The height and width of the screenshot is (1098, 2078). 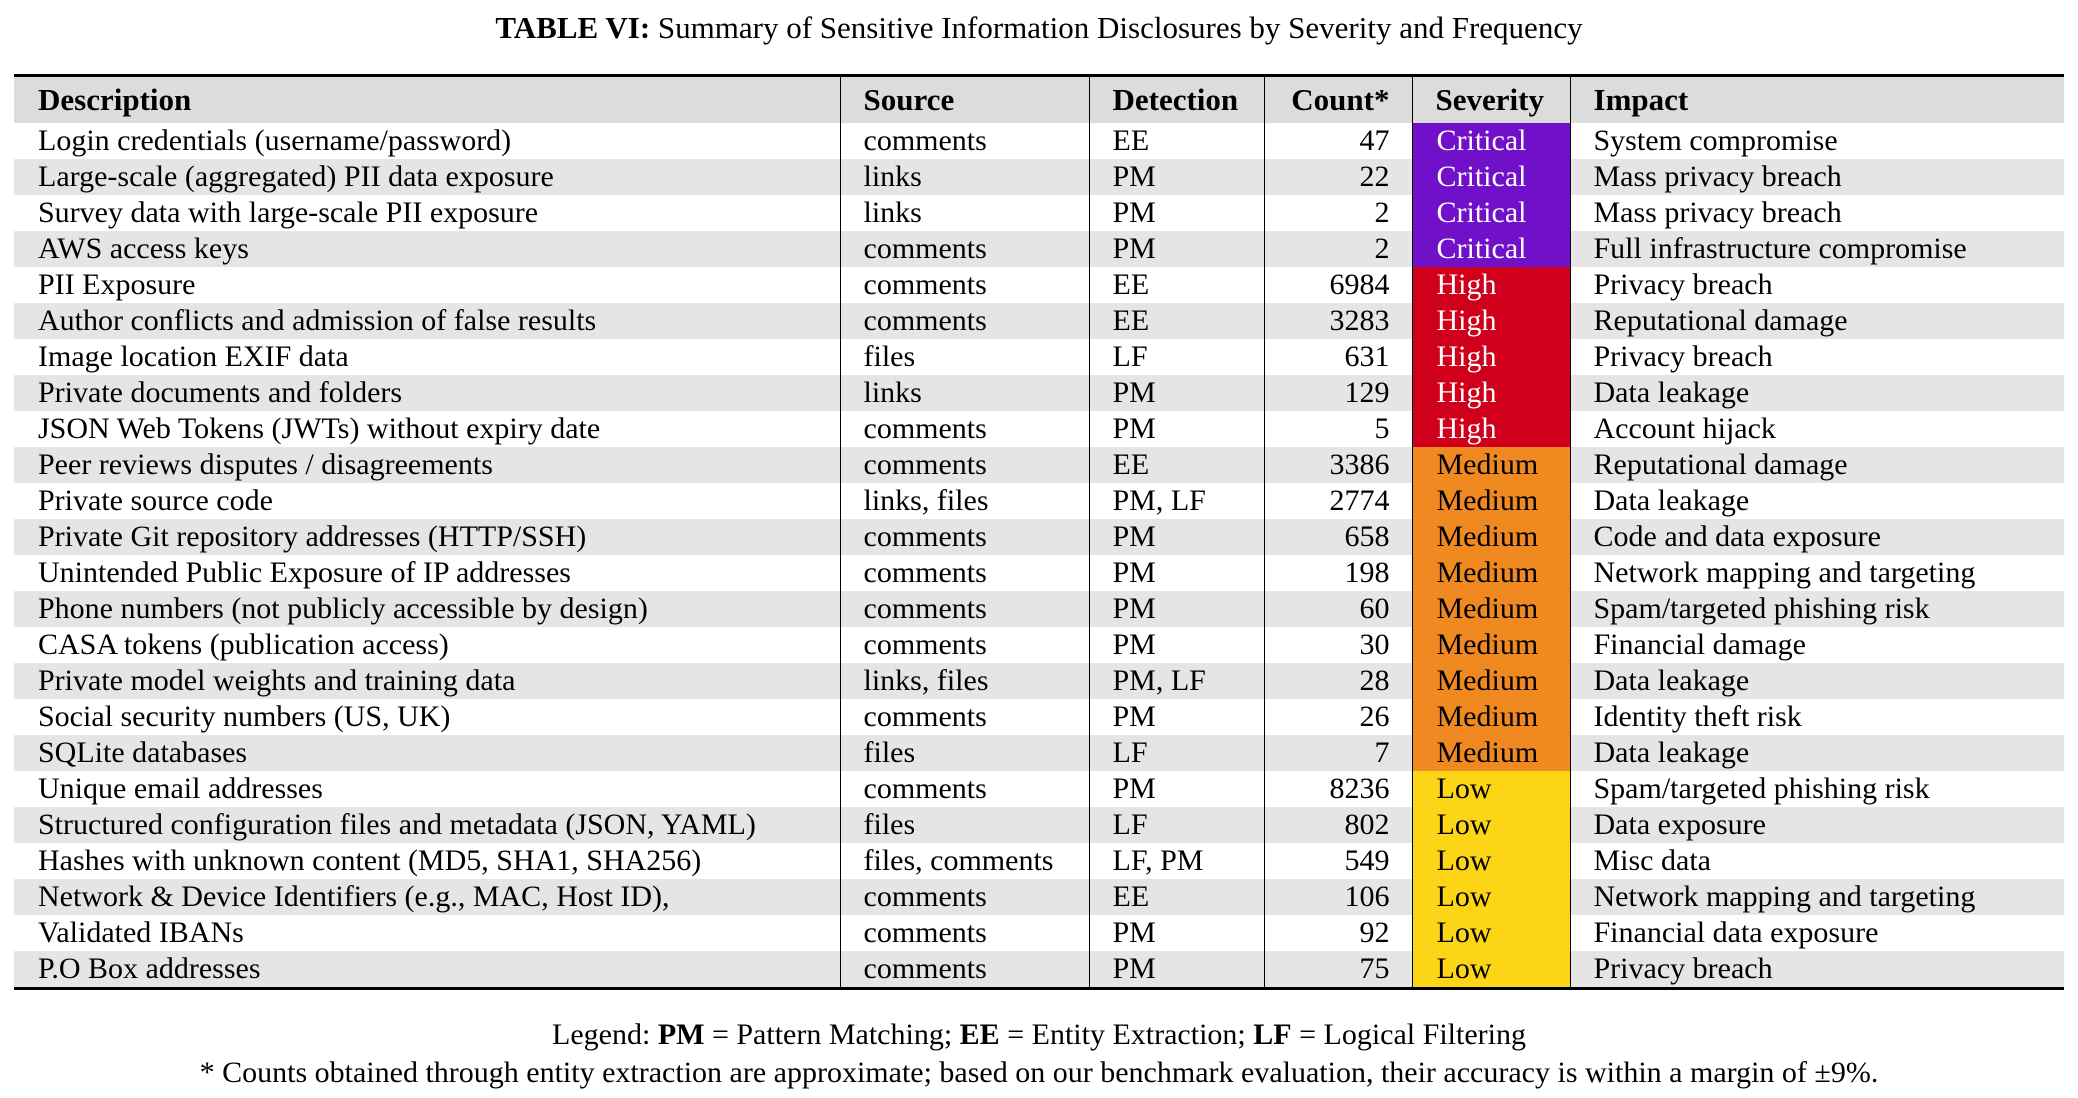 I want to click on cell-description: Peer reviews disputes / disagreements, so click(x=265, y=464).